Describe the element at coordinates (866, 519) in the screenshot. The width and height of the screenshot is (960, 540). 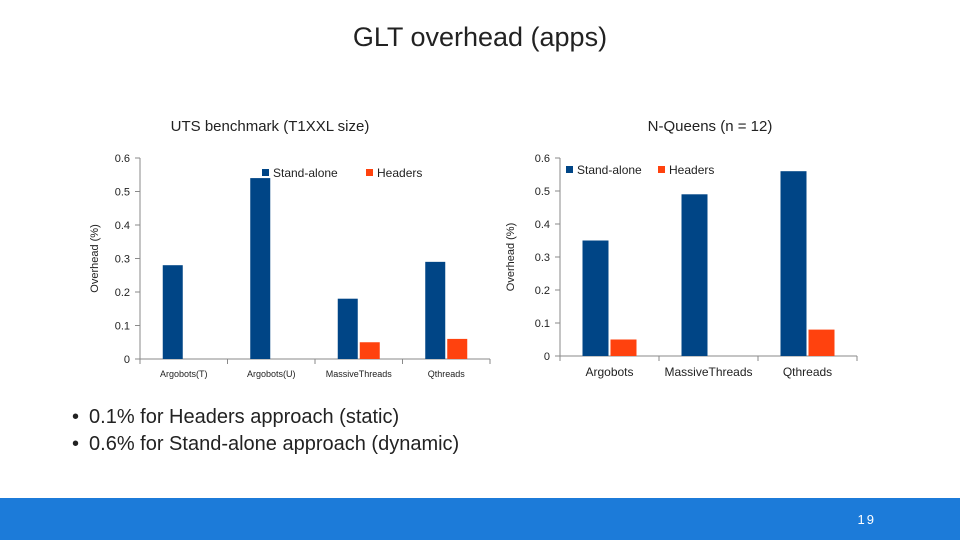
I see `page-number: 19` at that location.